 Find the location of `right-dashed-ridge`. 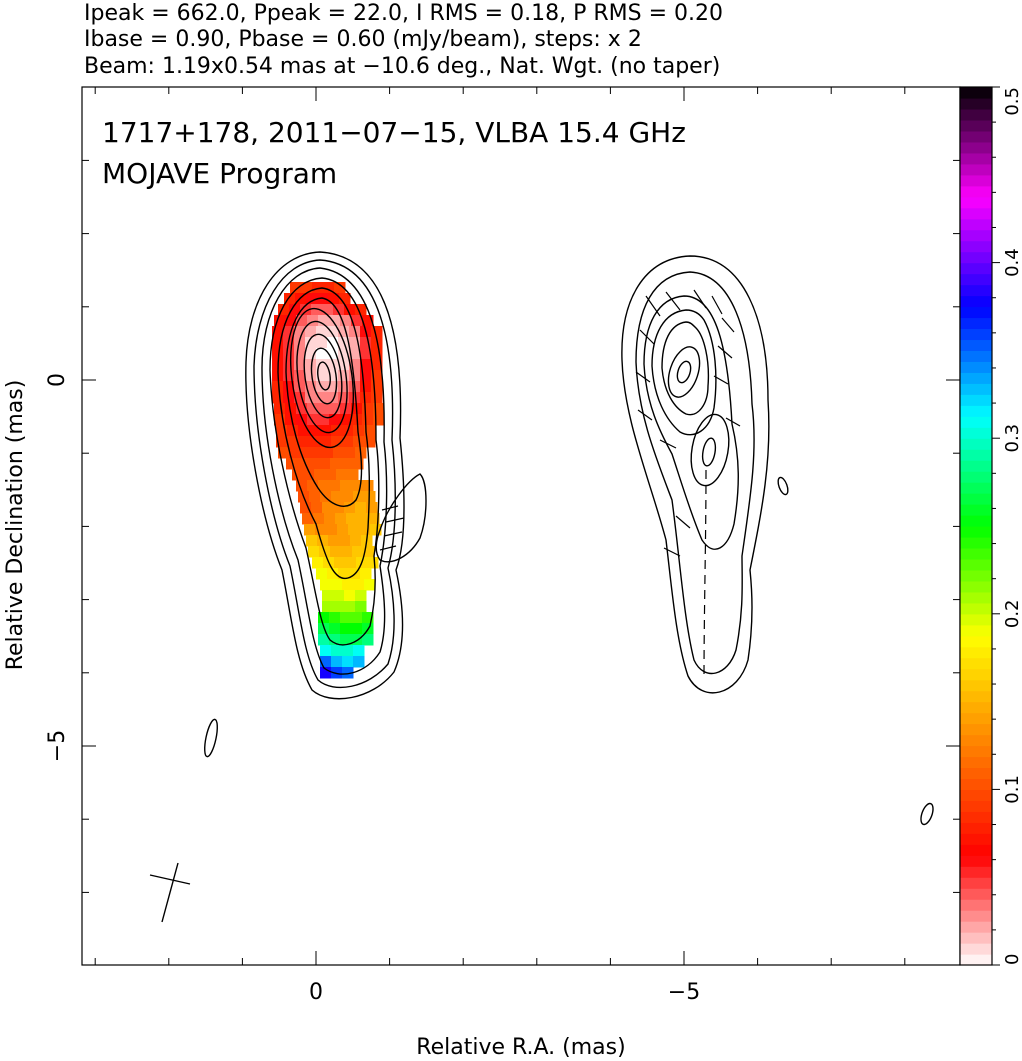

right-dashed-ridge is located at coordinates (705, 575).